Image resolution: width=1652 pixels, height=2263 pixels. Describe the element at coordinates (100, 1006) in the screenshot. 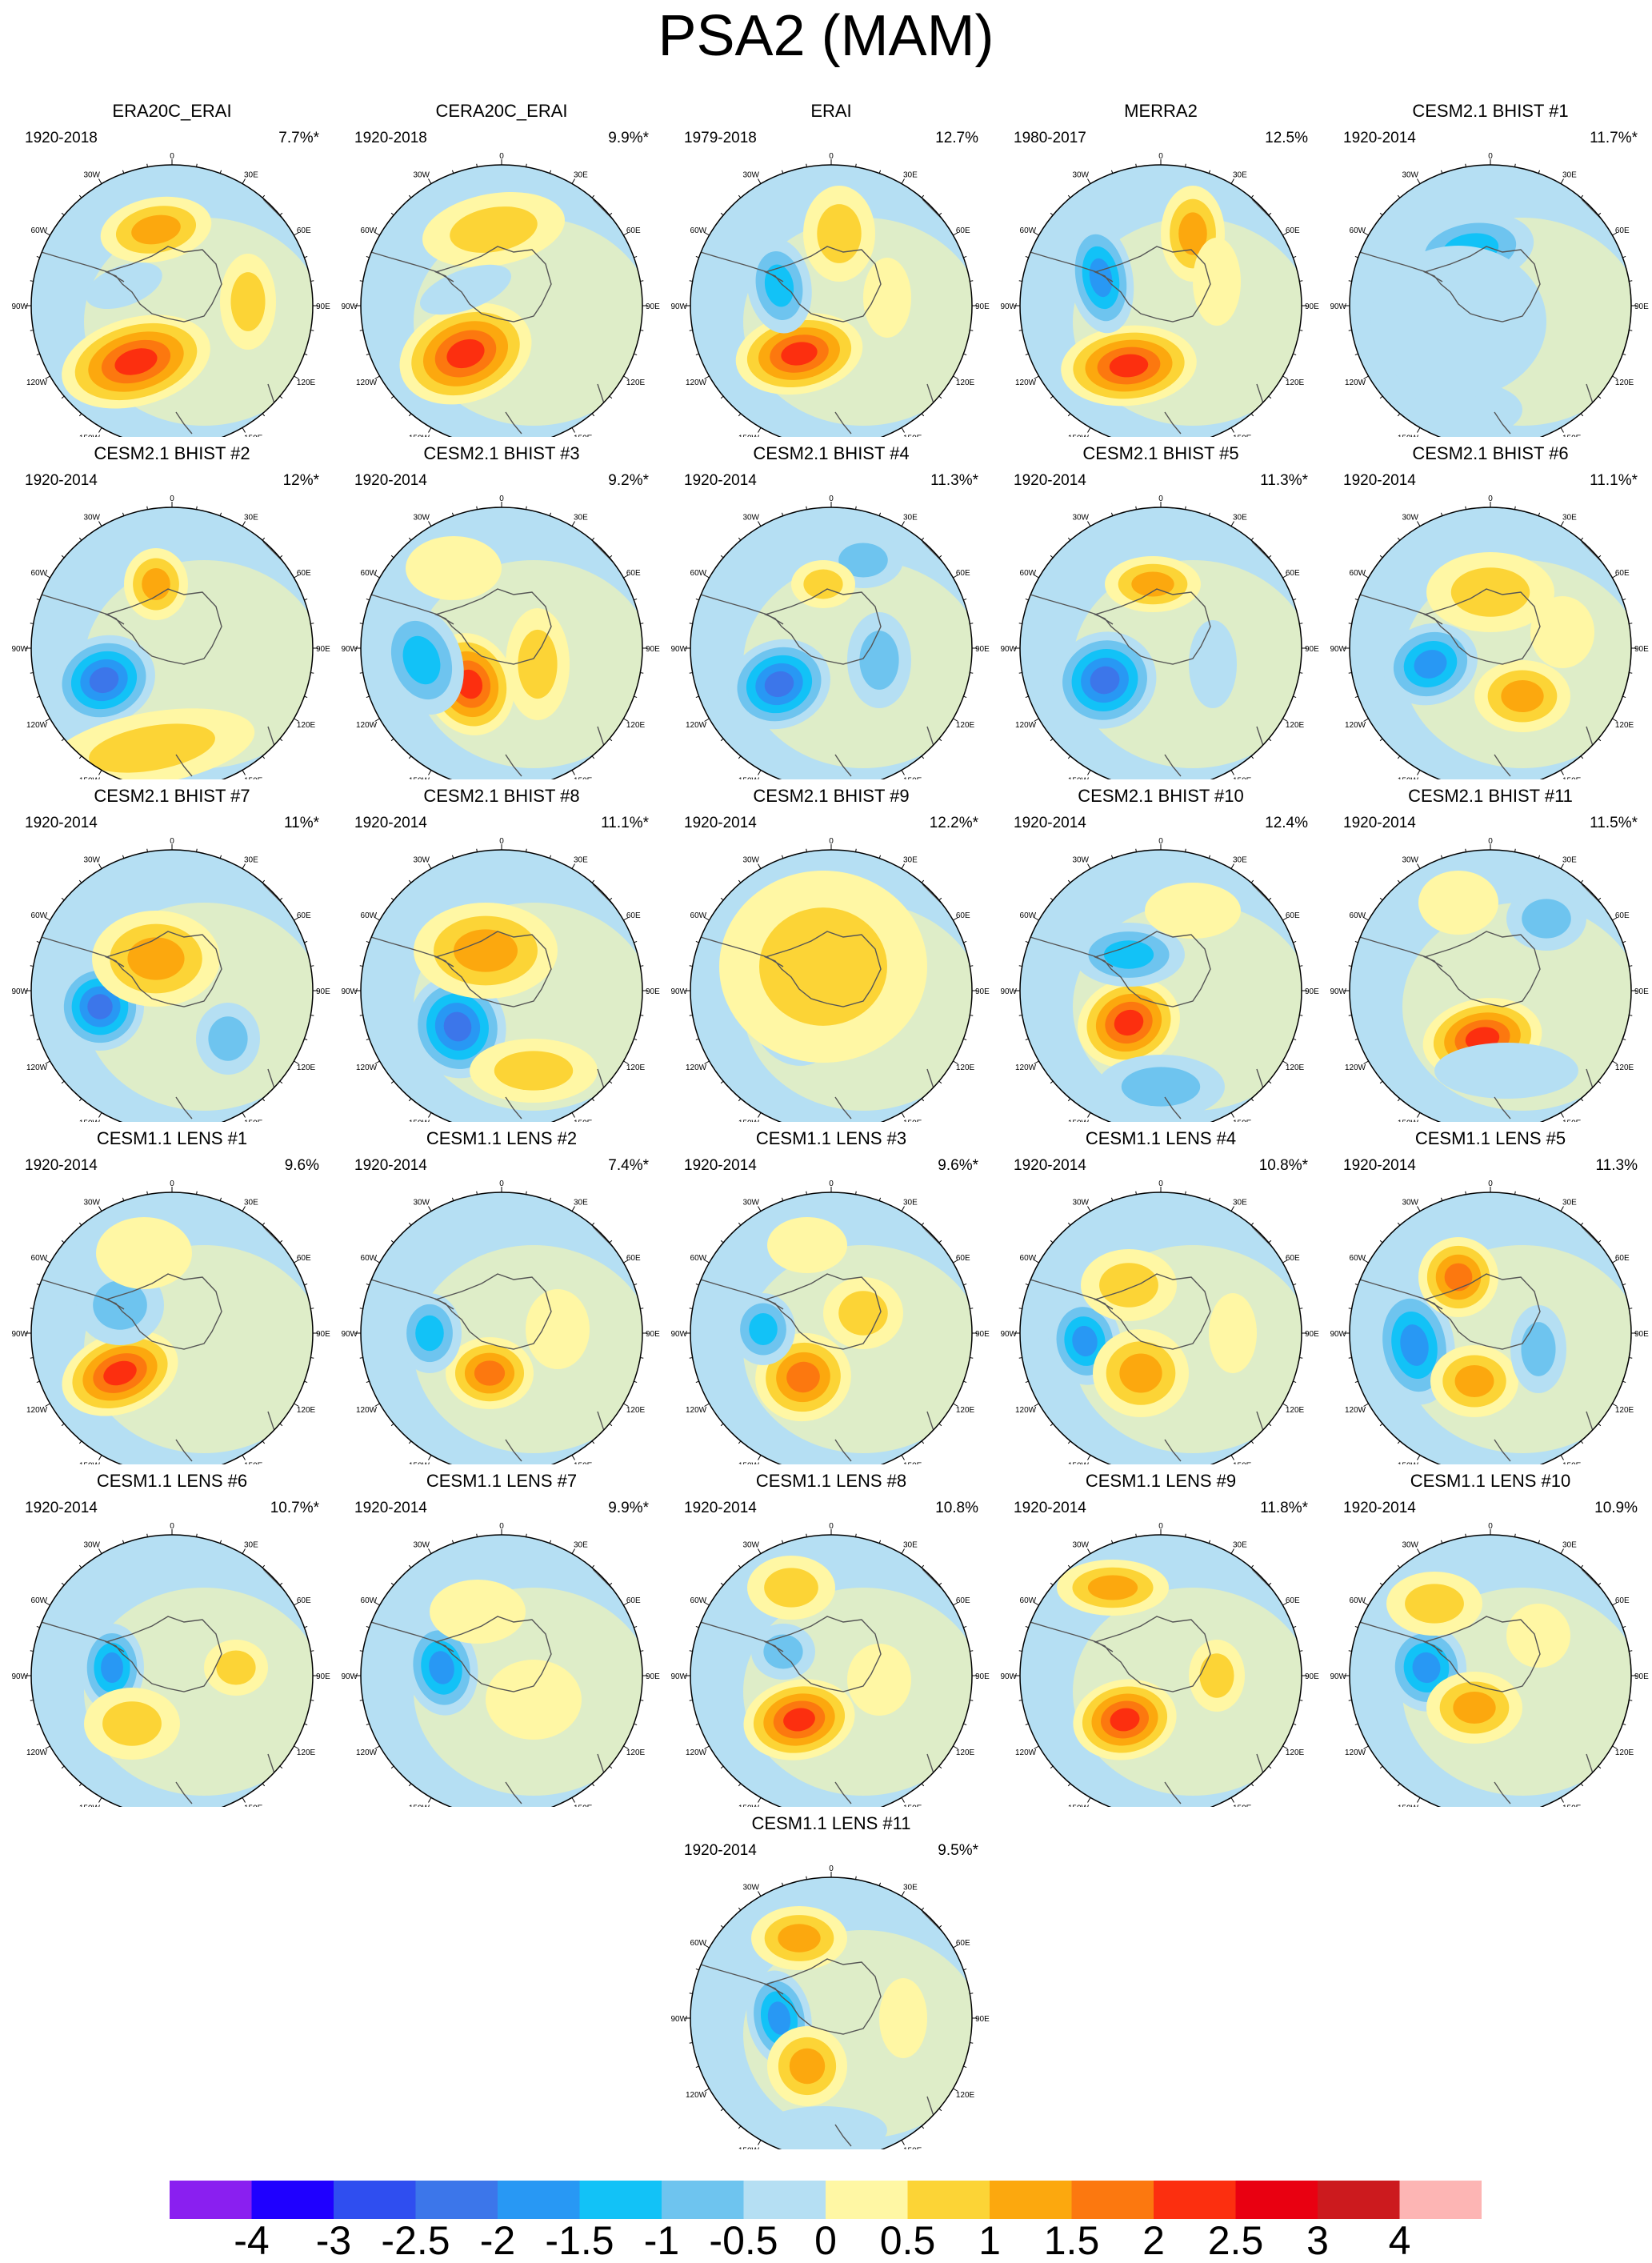

I see `negative-anomaly` at that location.